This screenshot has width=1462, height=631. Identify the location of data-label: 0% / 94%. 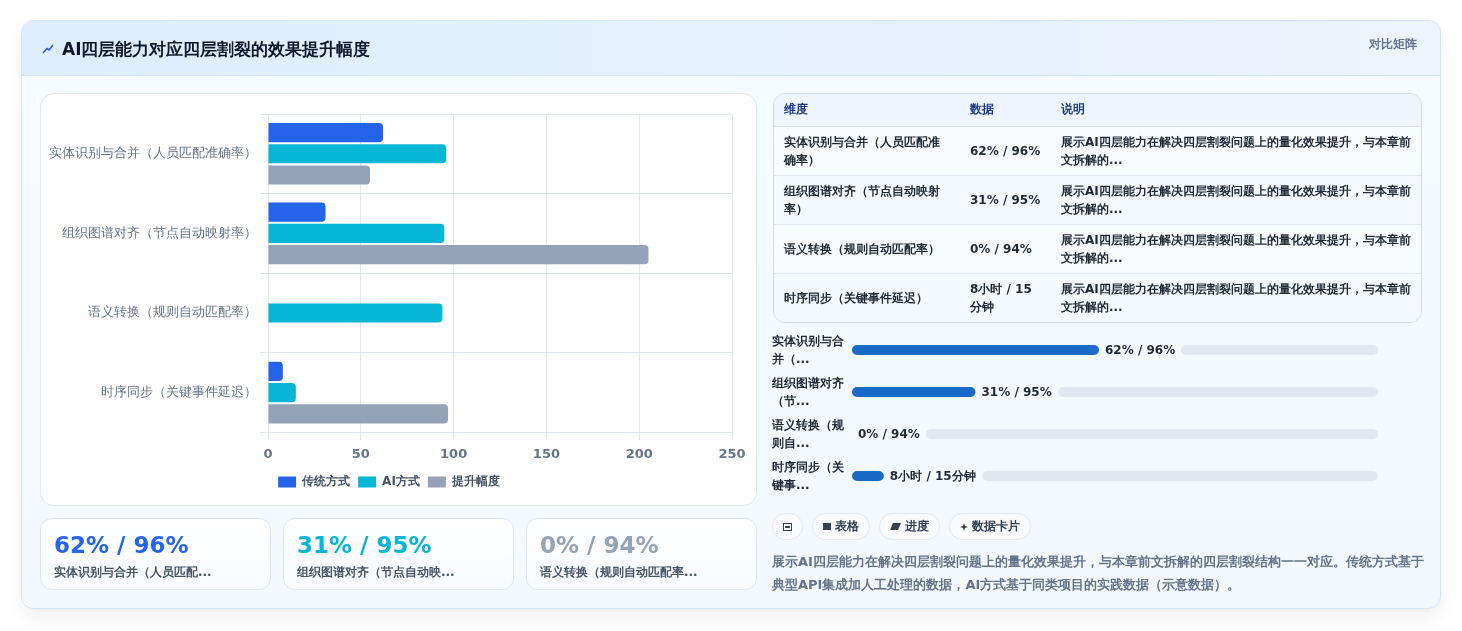
(889, 434).